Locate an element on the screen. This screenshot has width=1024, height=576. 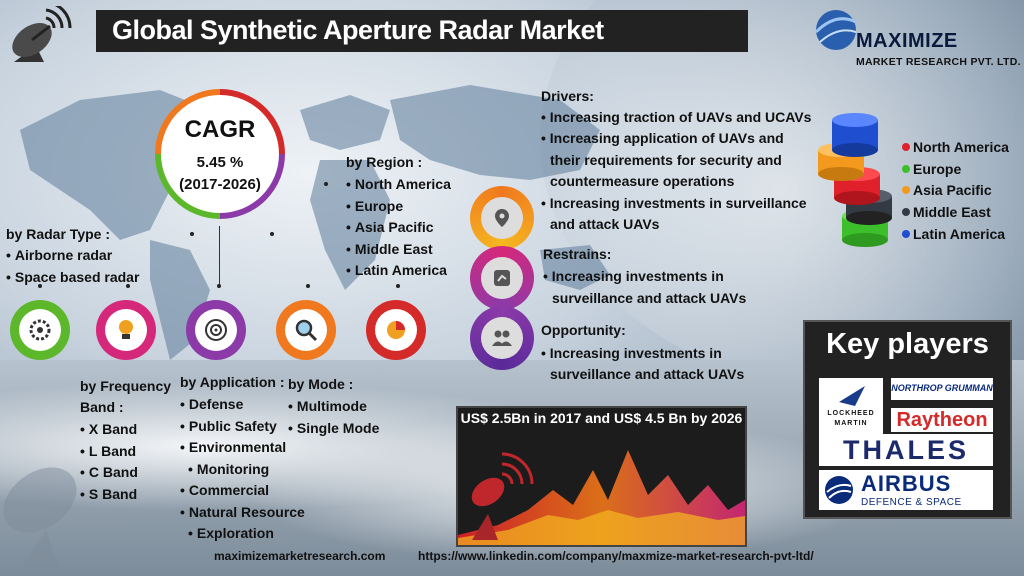
opportunity-line: • Increasing investments in is located at coordinates (631, 353).